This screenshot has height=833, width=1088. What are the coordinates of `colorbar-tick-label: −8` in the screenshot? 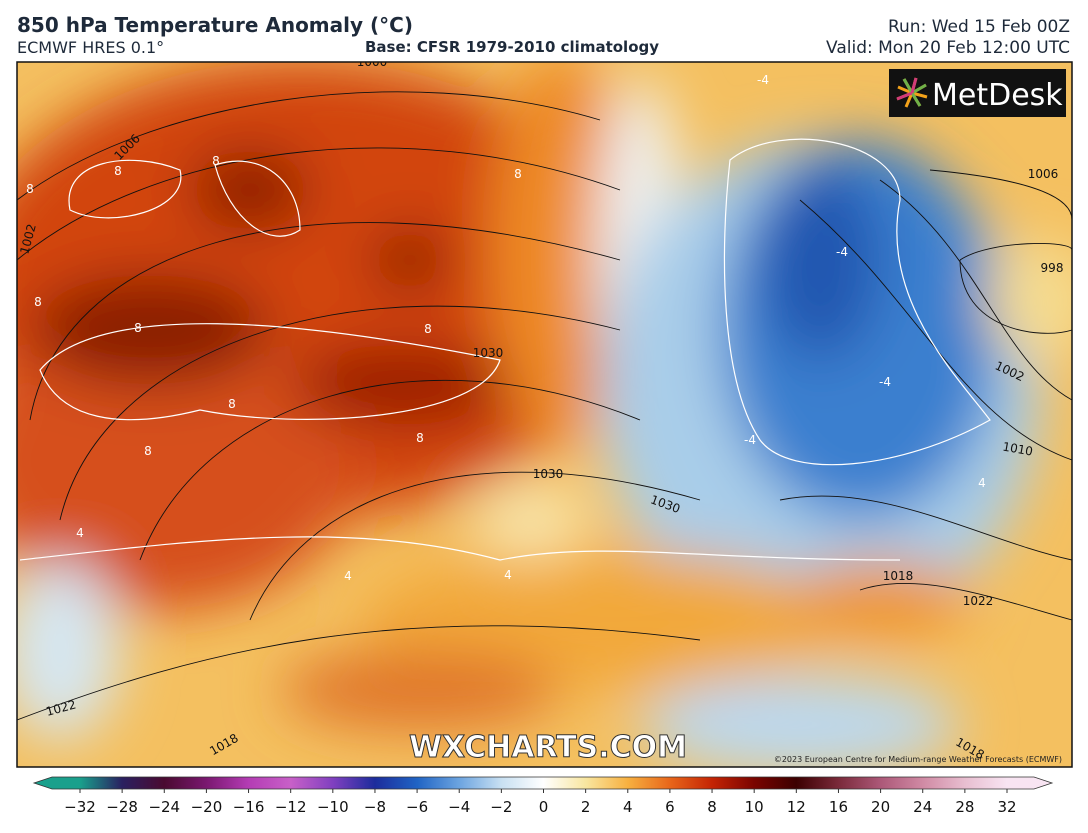 It's located at (375, 807).